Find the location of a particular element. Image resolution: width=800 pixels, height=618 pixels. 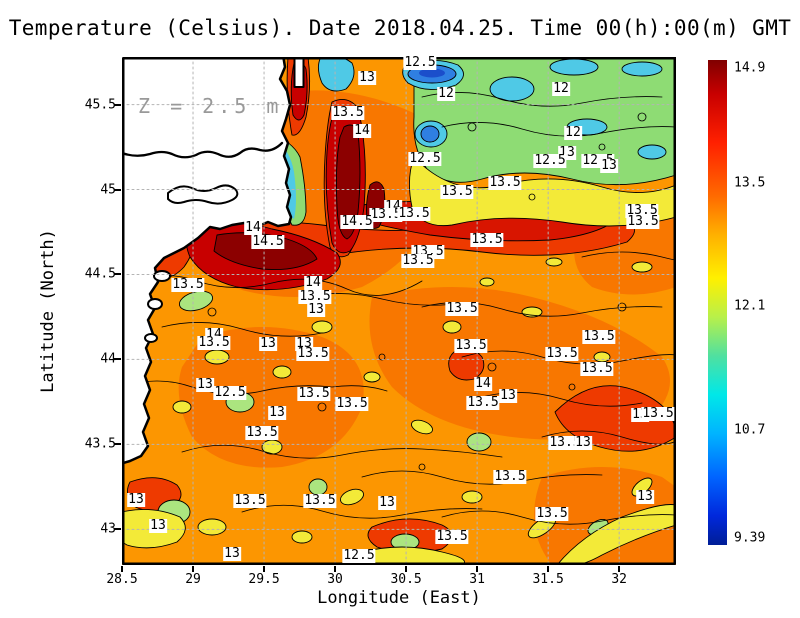

y-tick-label: 43.5 is located at coordinates (100, 444).